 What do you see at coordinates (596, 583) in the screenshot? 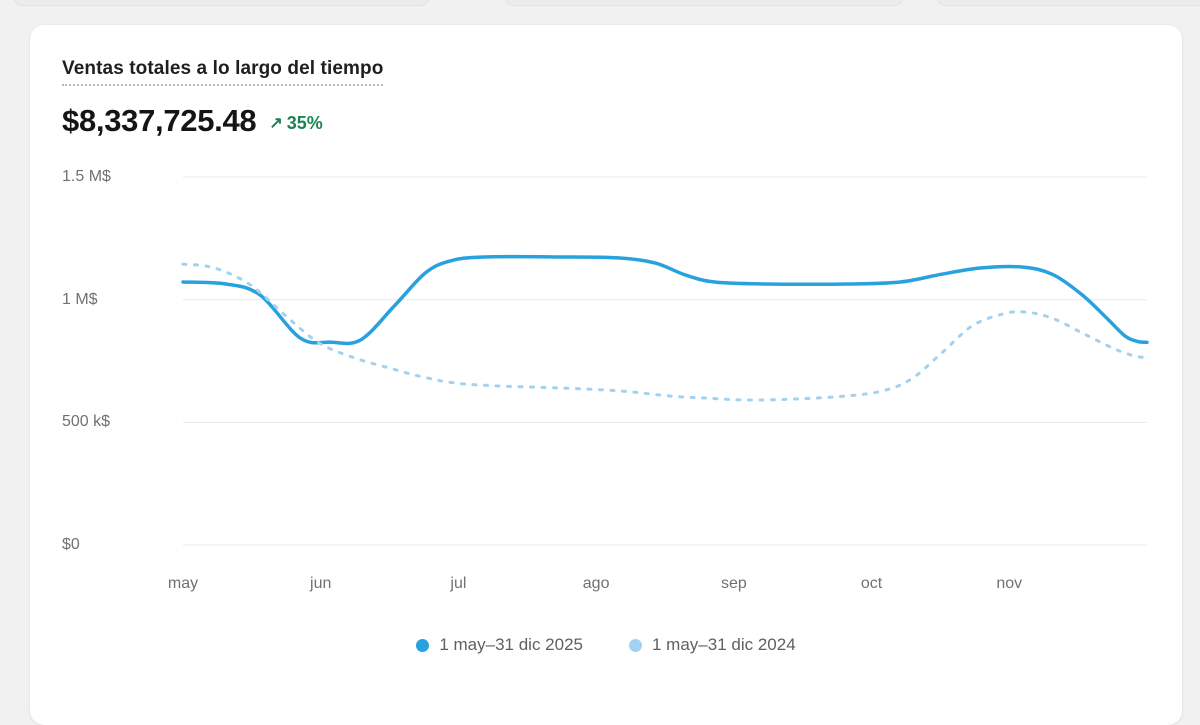
I see `x-axis-tick-label: ago` at bounding box center [596, 583].